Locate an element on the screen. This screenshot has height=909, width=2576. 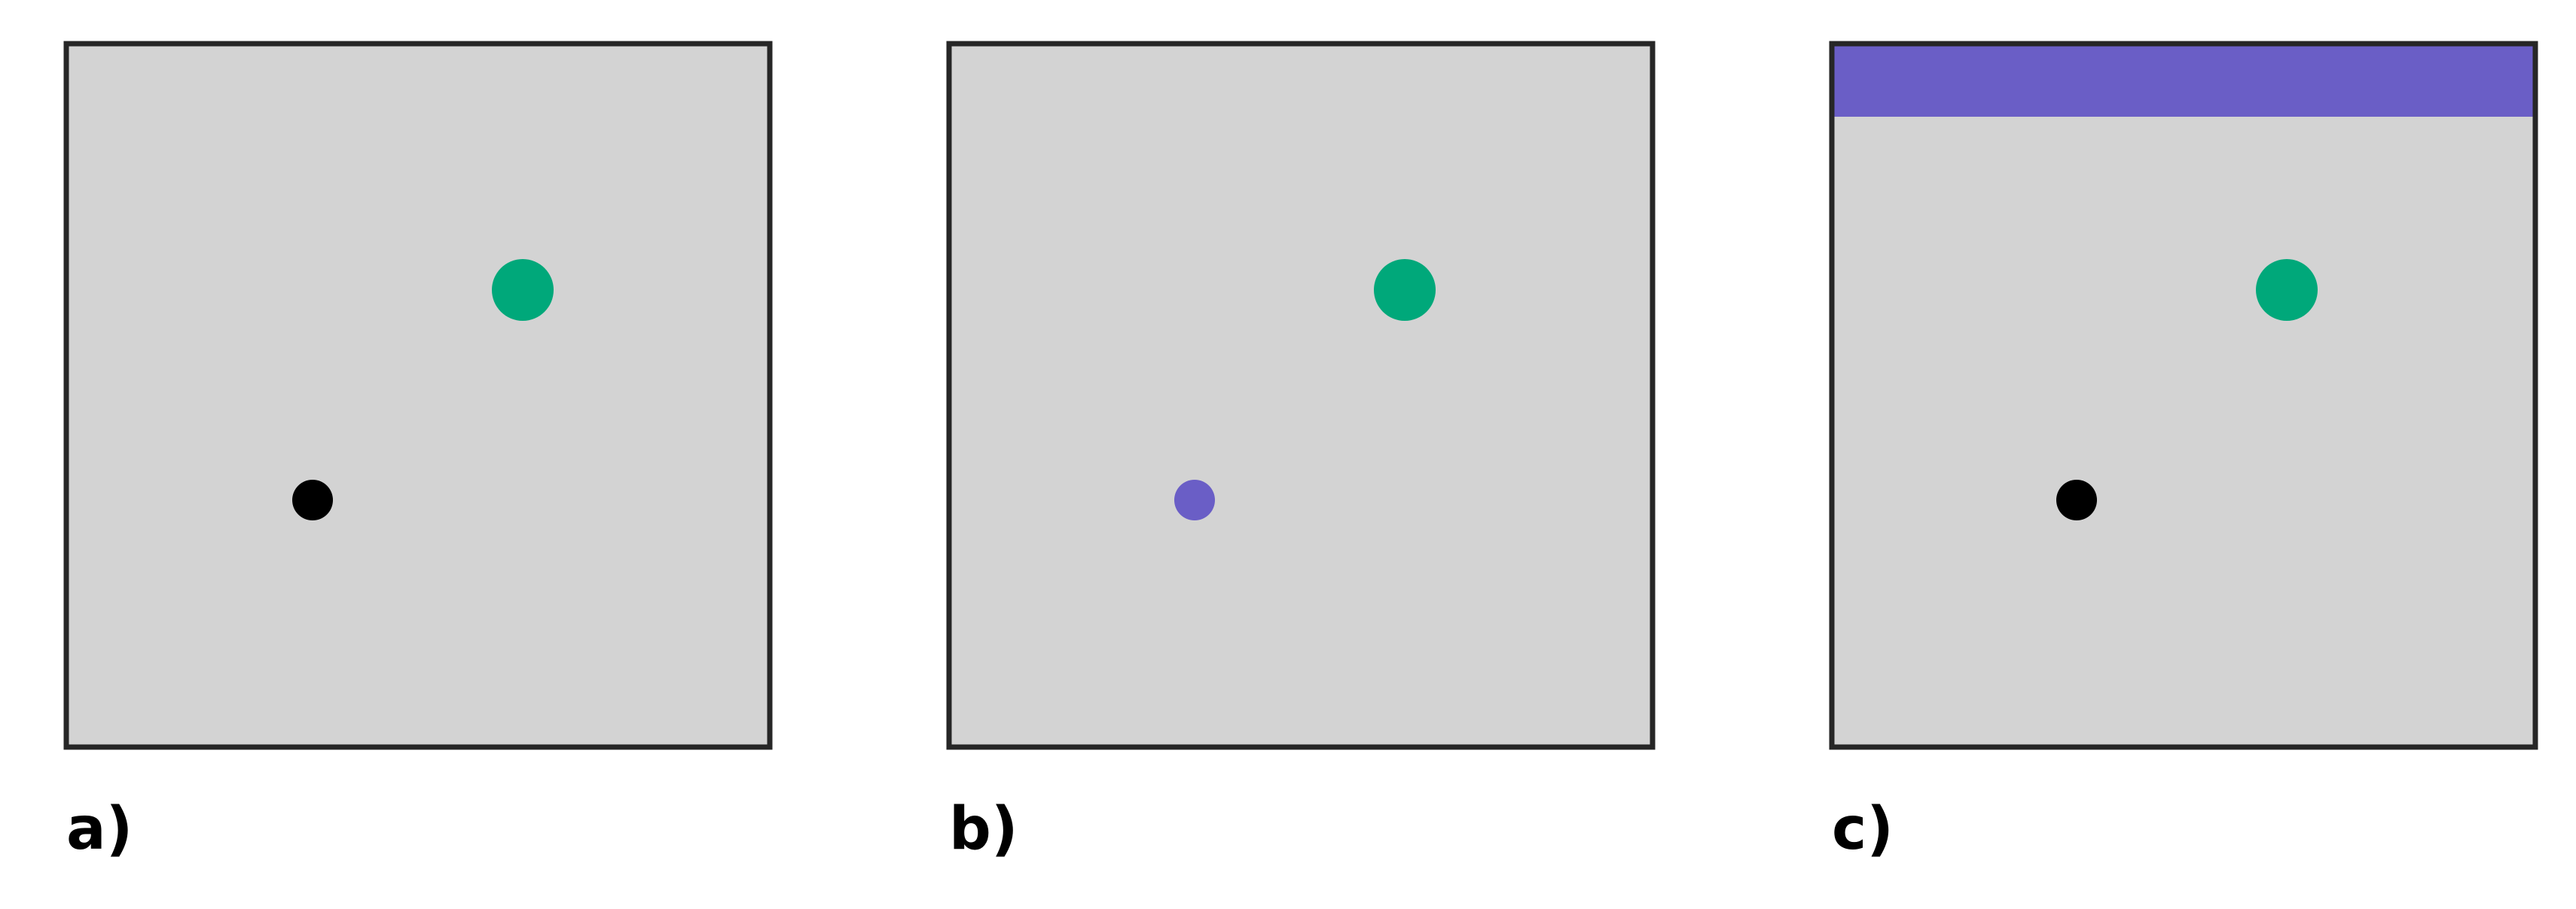
panel-a-caption: a) is located at coordinates (100, 829).